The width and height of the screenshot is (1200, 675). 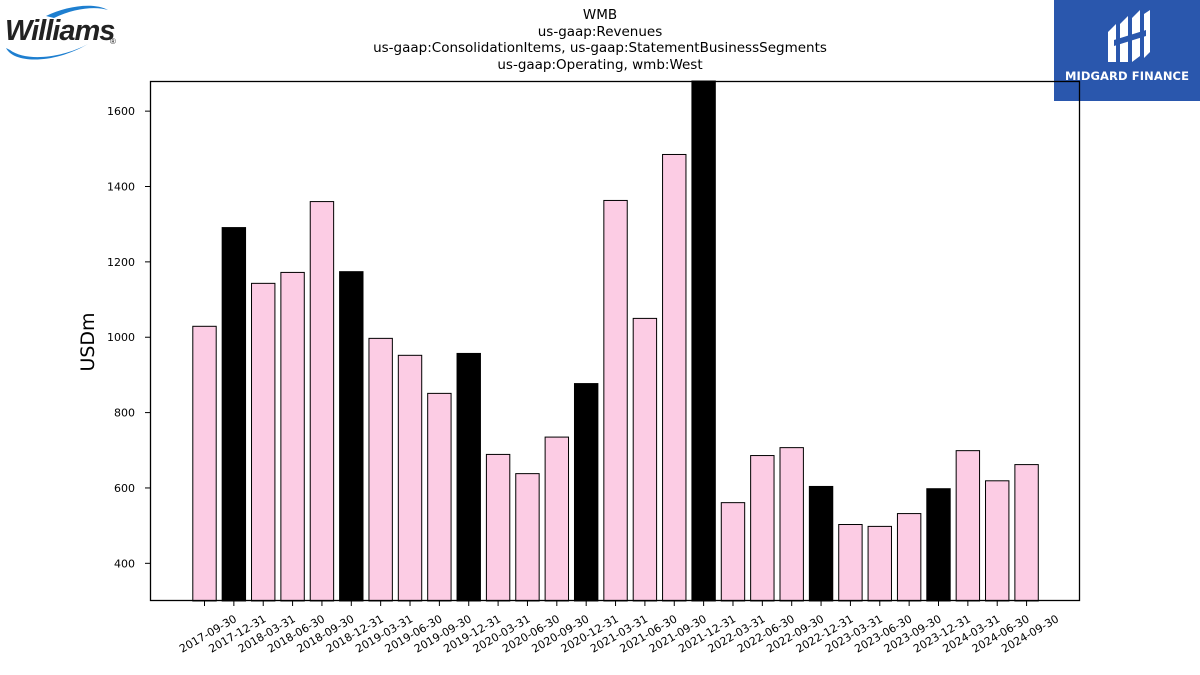 I want to click on midgard-finance-wordmark: MIDGARD FINANCE, so click(x=1127, y=76).